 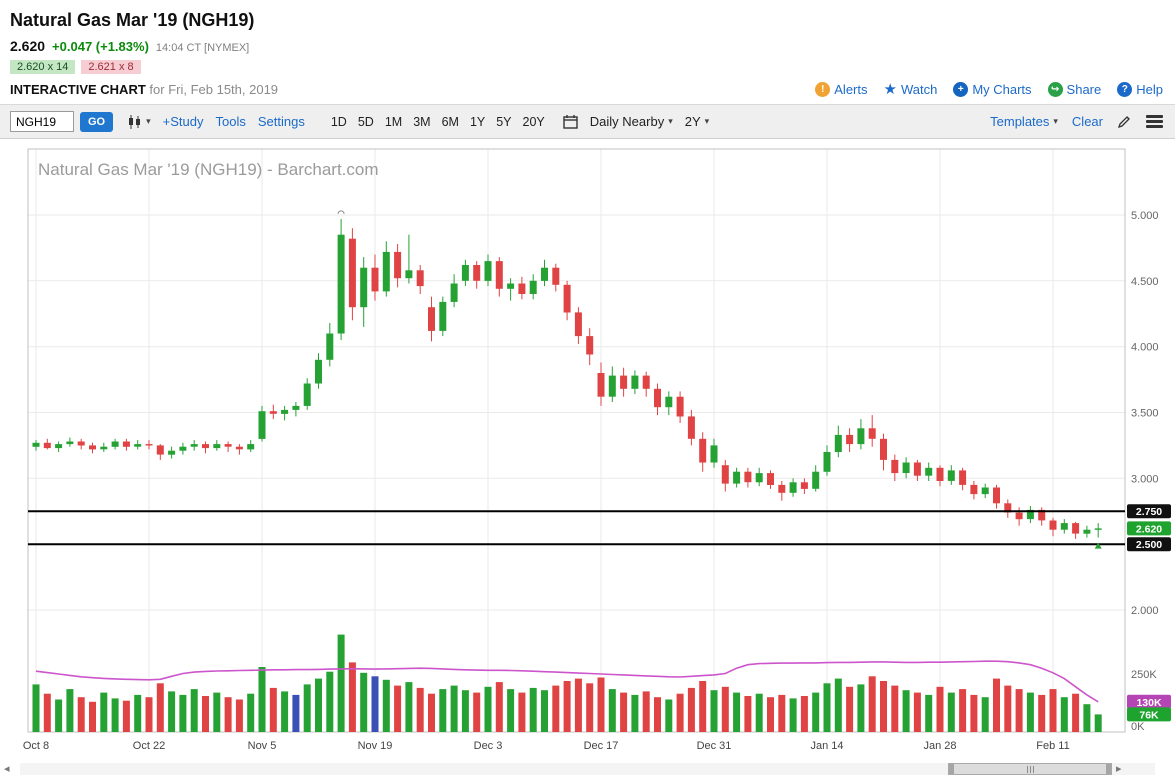 I want to click on add-study-button: +Study, so click(x=183, y=121).